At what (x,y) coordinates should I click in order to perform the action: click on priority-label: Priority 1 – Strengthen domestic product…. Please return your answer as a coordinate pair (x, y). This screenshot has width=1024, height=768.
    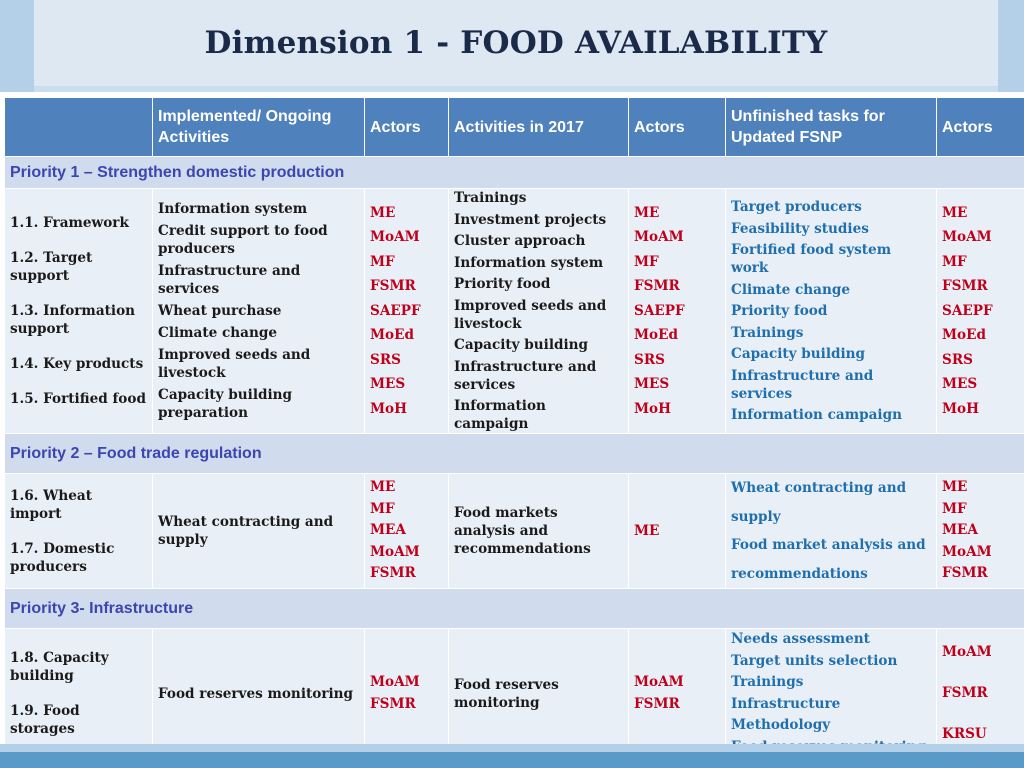
    Looking at the image, I should click on (514, 172).